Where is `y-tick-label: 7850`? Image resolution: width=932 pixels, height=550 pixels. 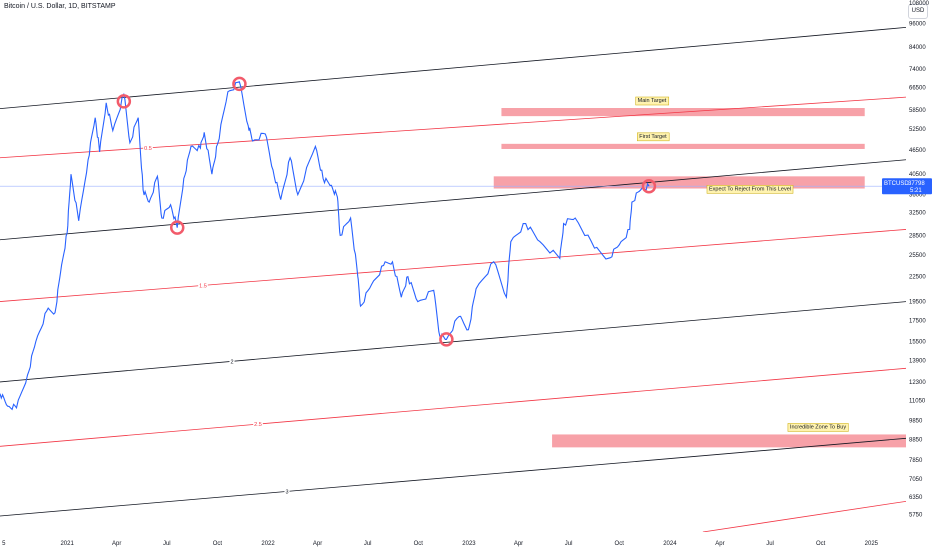
y-tick-label: 7850 is located at coordinates (916, 461).